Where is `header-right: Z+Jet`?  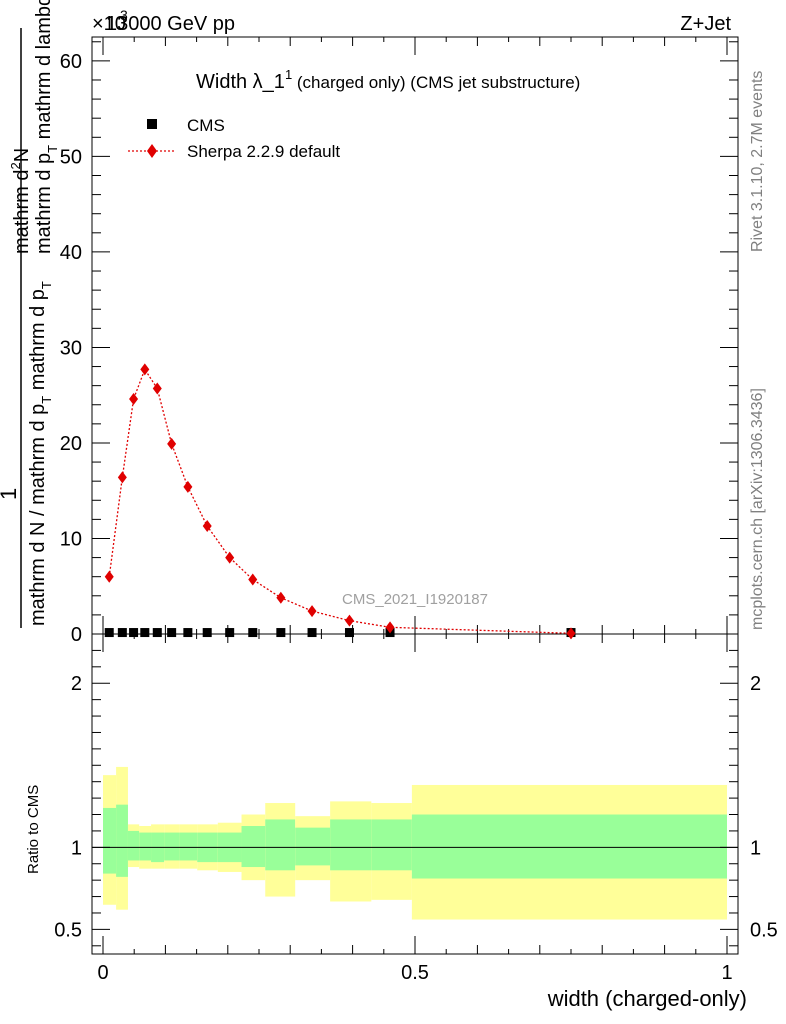 header-right: Z+Jet is located at coordinates (705, 24).